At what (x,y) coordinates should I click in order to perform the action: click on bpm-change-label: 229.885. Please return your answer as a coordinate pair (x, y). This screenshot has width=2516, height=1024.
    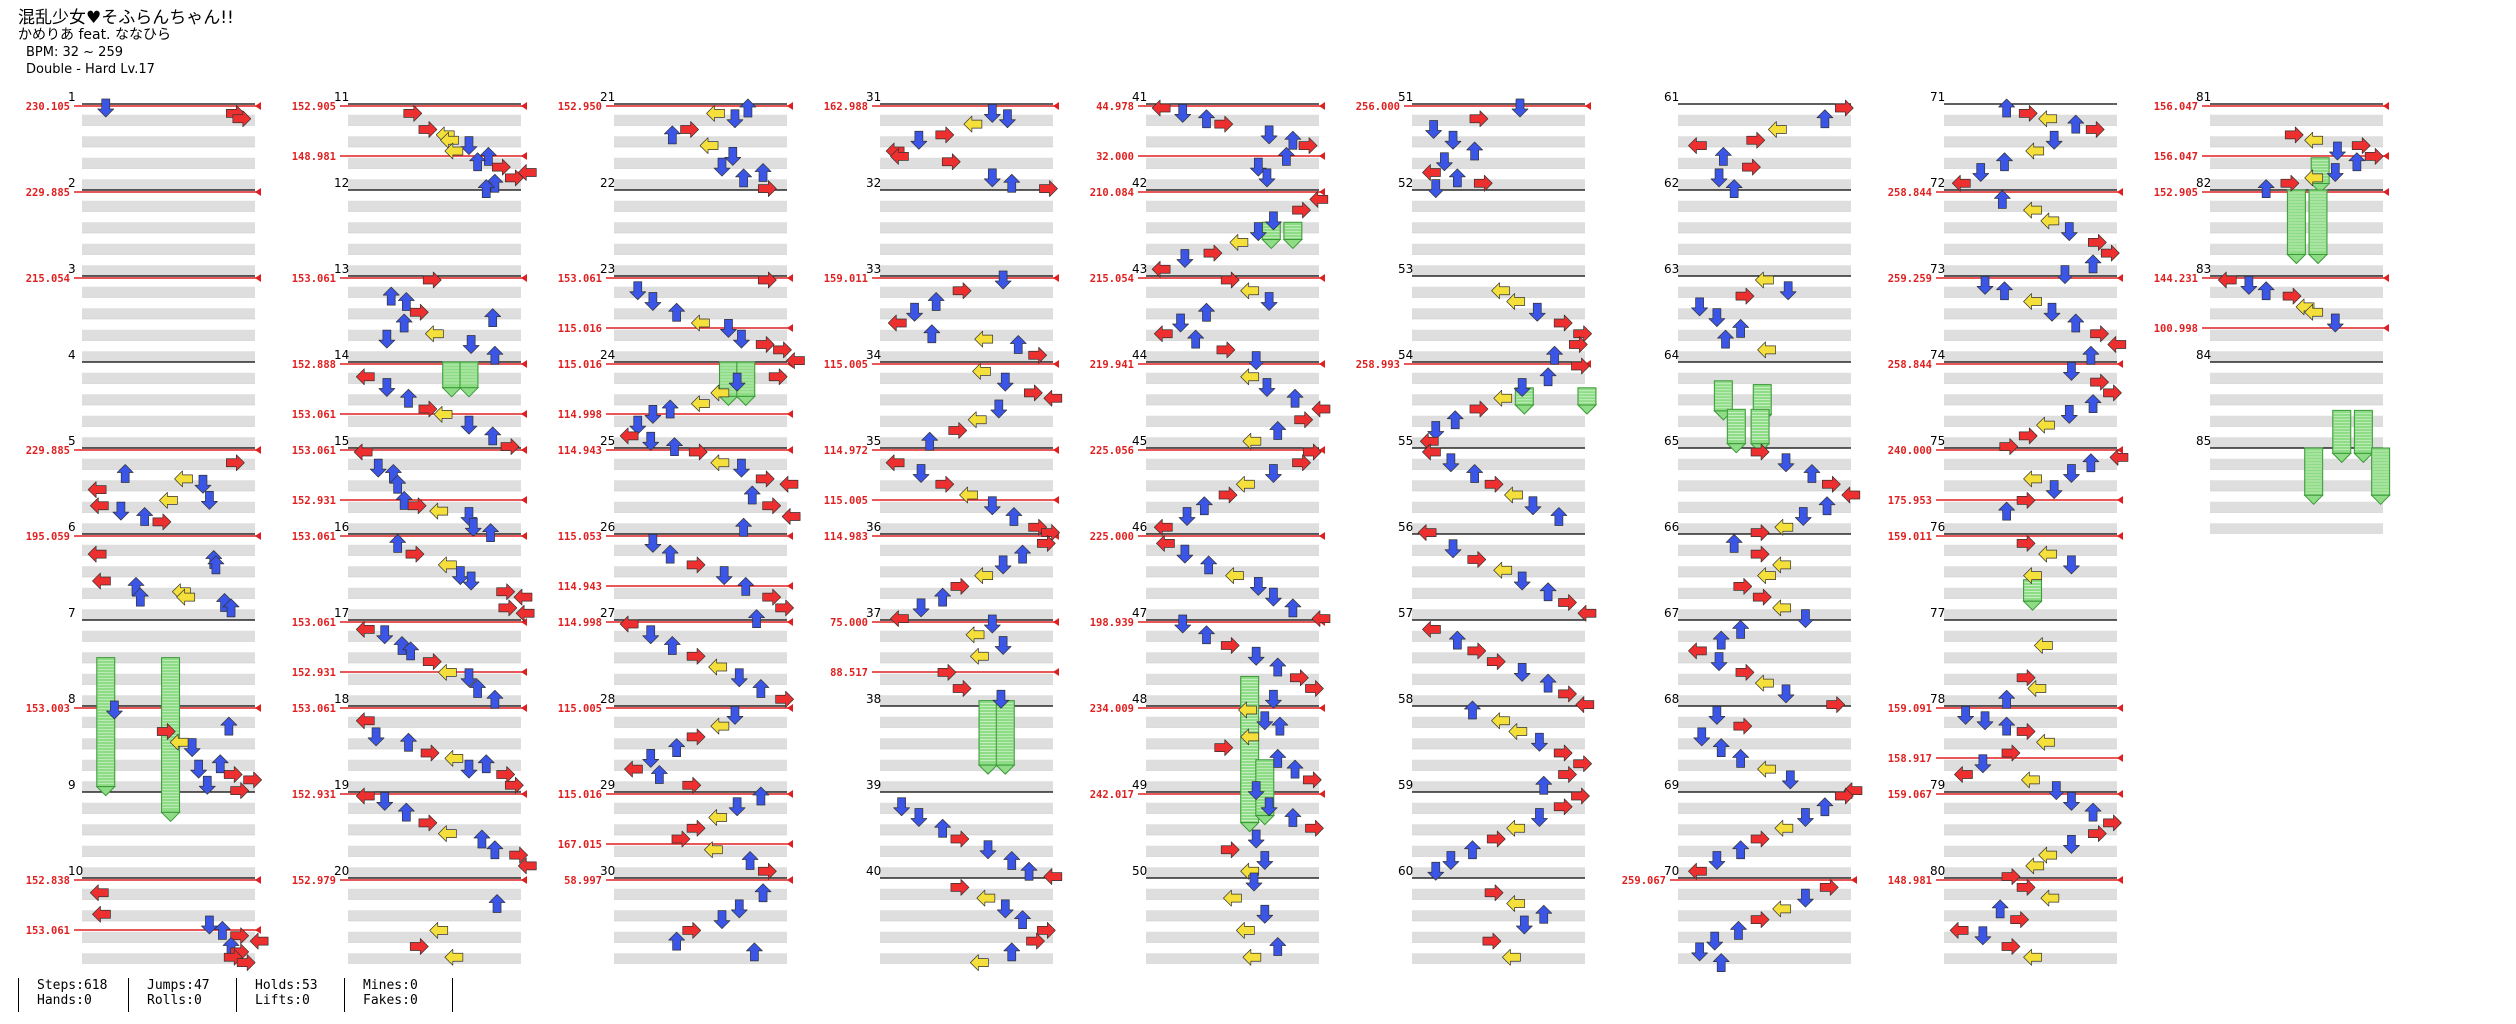
    Looking at the image, I should click on (48, 451).